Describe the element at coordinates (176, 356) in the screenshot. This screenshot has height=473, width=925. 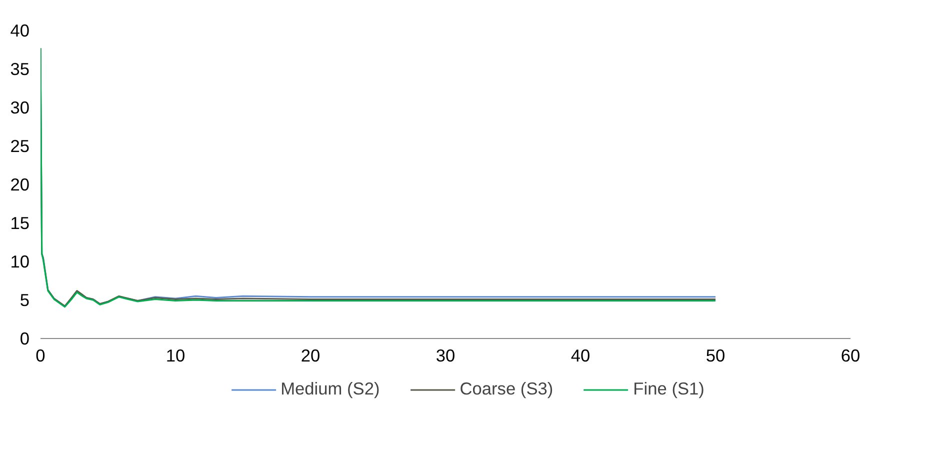
I see `x-tick-label: 10` at that location.